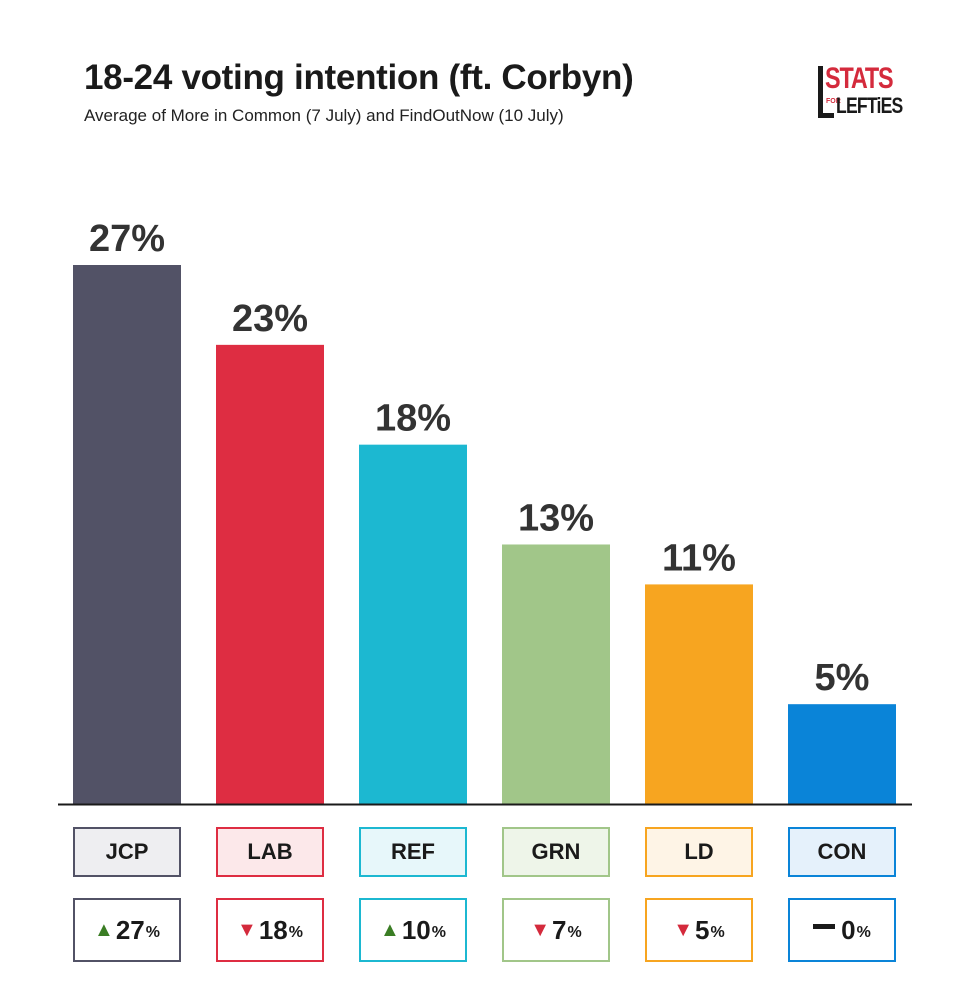  What do you see at coordinates (556, 518) in the screenshot?
I see `data-label-grn: 13%` at bounding box center [556, 518].